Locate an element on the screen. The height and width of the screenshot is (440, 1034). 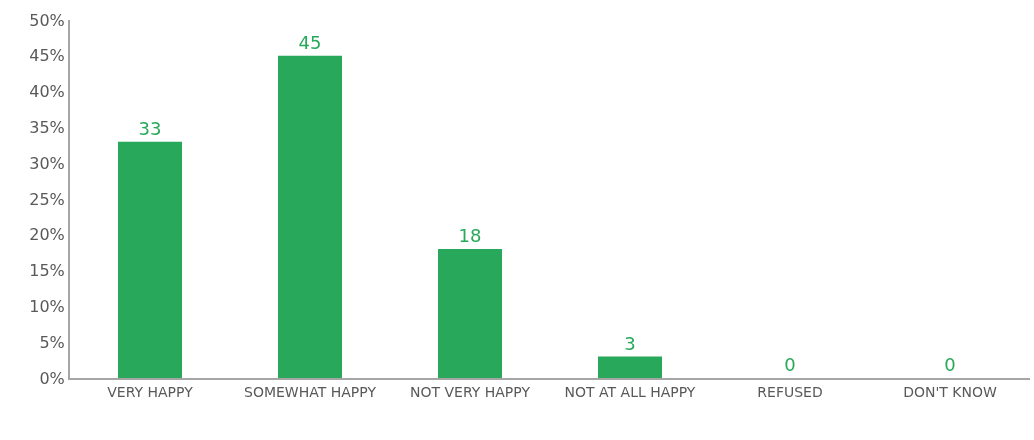
x-tick-label: DON'T KNOW is located at coordinates (950, 391).